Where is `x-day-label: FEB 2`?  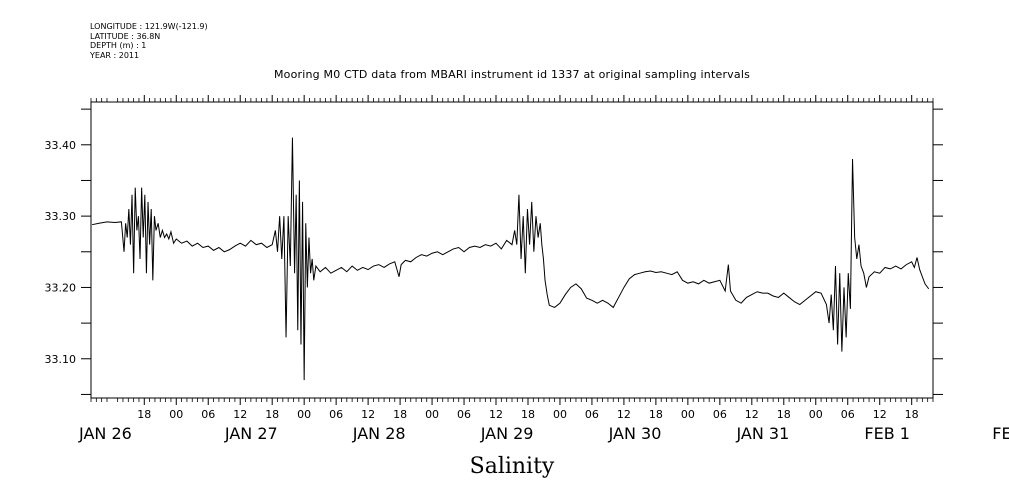
x-day-label: FEB 2 is located at coordinates (1000, 433).